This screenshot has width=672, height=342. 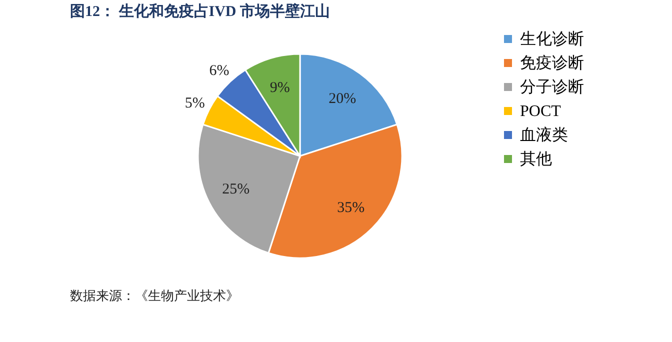 I want to click on source-note: 数据来源：《生物产业技术》, so click(x=154, y=295).